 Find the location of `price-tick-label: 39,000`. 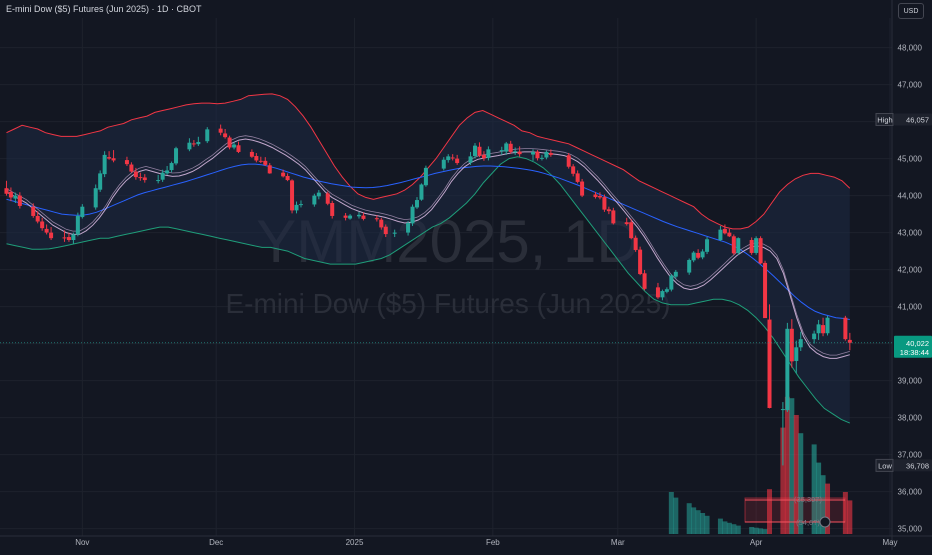

price-tick-label: 39,000 is located at coordinates (910, 381).